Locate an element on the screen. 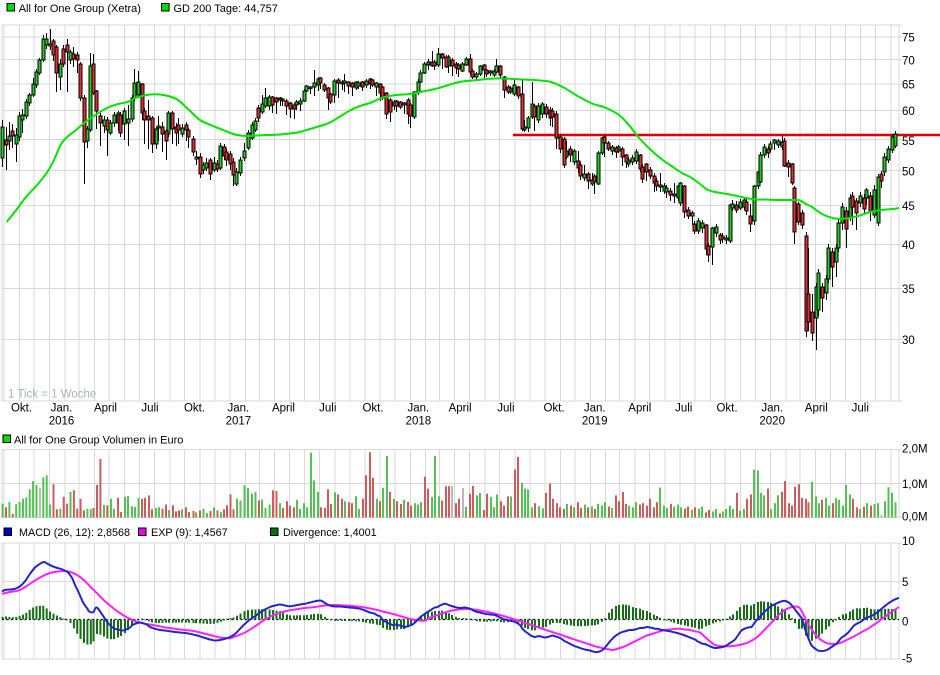  svg-text: 70 is located at coordinates (908, 61).